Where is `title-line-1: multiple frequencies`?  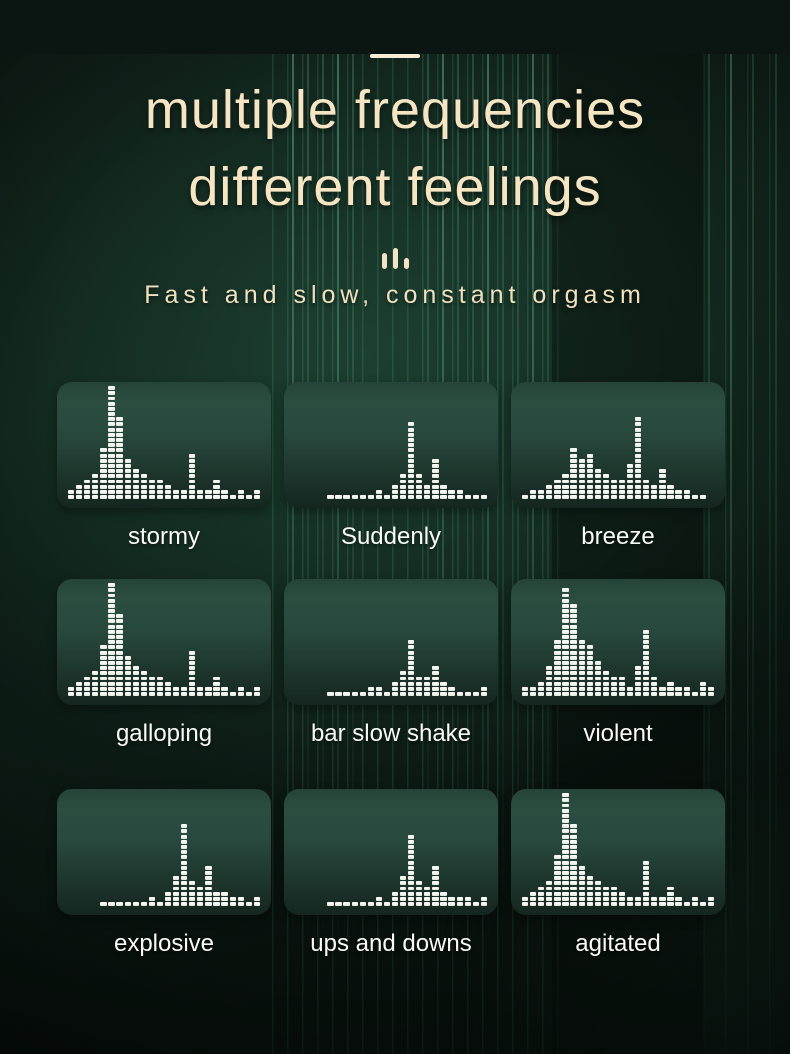
title-line-1: multiple frequencies is located at coordinates (395, 110).